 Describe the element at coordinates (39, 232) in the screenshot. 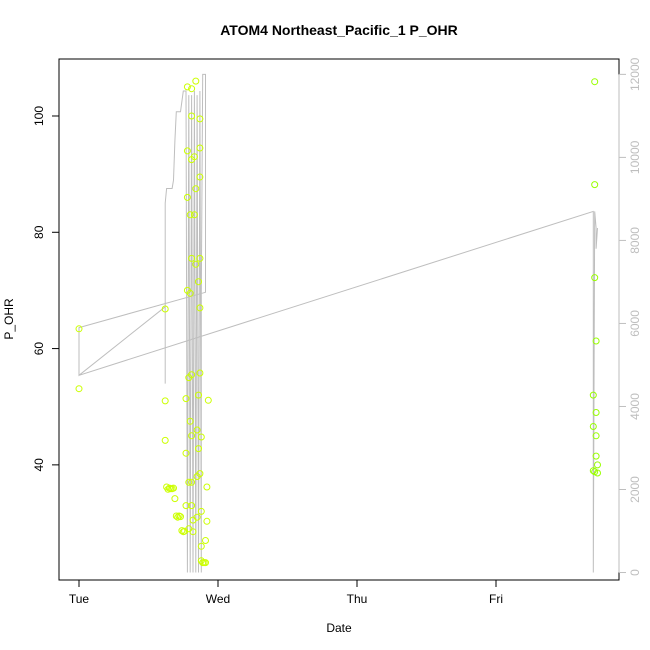

I see `y-tick-label: 80` at that location.